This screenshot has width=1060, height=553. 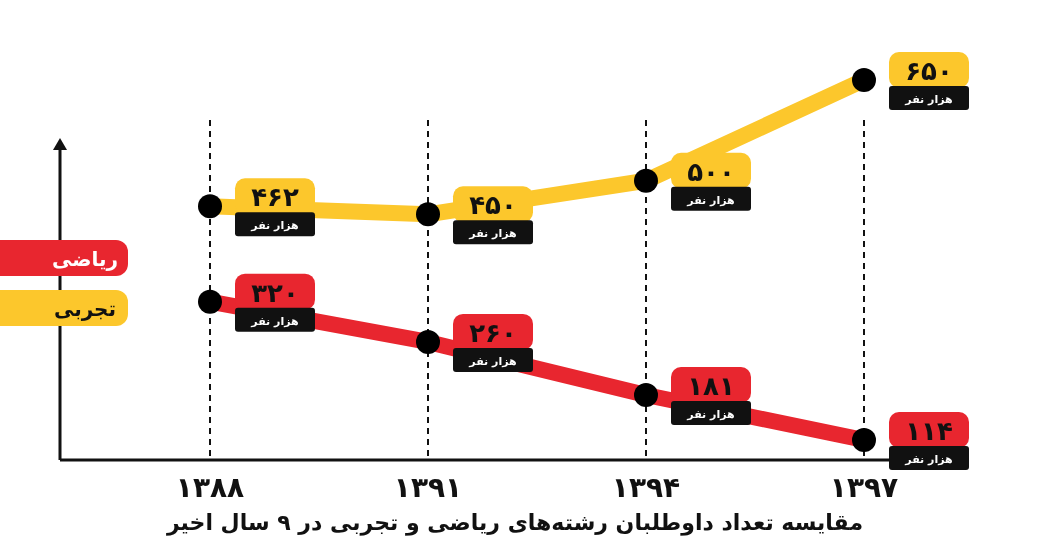 What do you see at coordinates (928, 81) in the screenshot?
I see `data-label: ۶۵۰ هزار نفر` at bounding box center [928, 81].